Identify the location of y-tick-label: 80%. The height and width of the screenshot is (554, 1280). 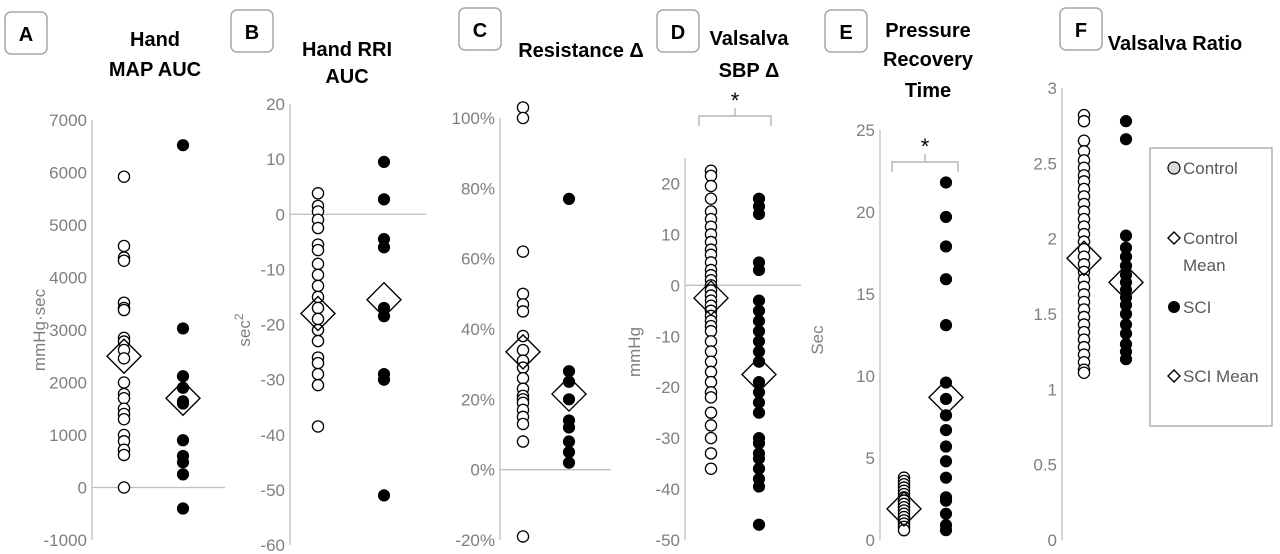
(478, 188).